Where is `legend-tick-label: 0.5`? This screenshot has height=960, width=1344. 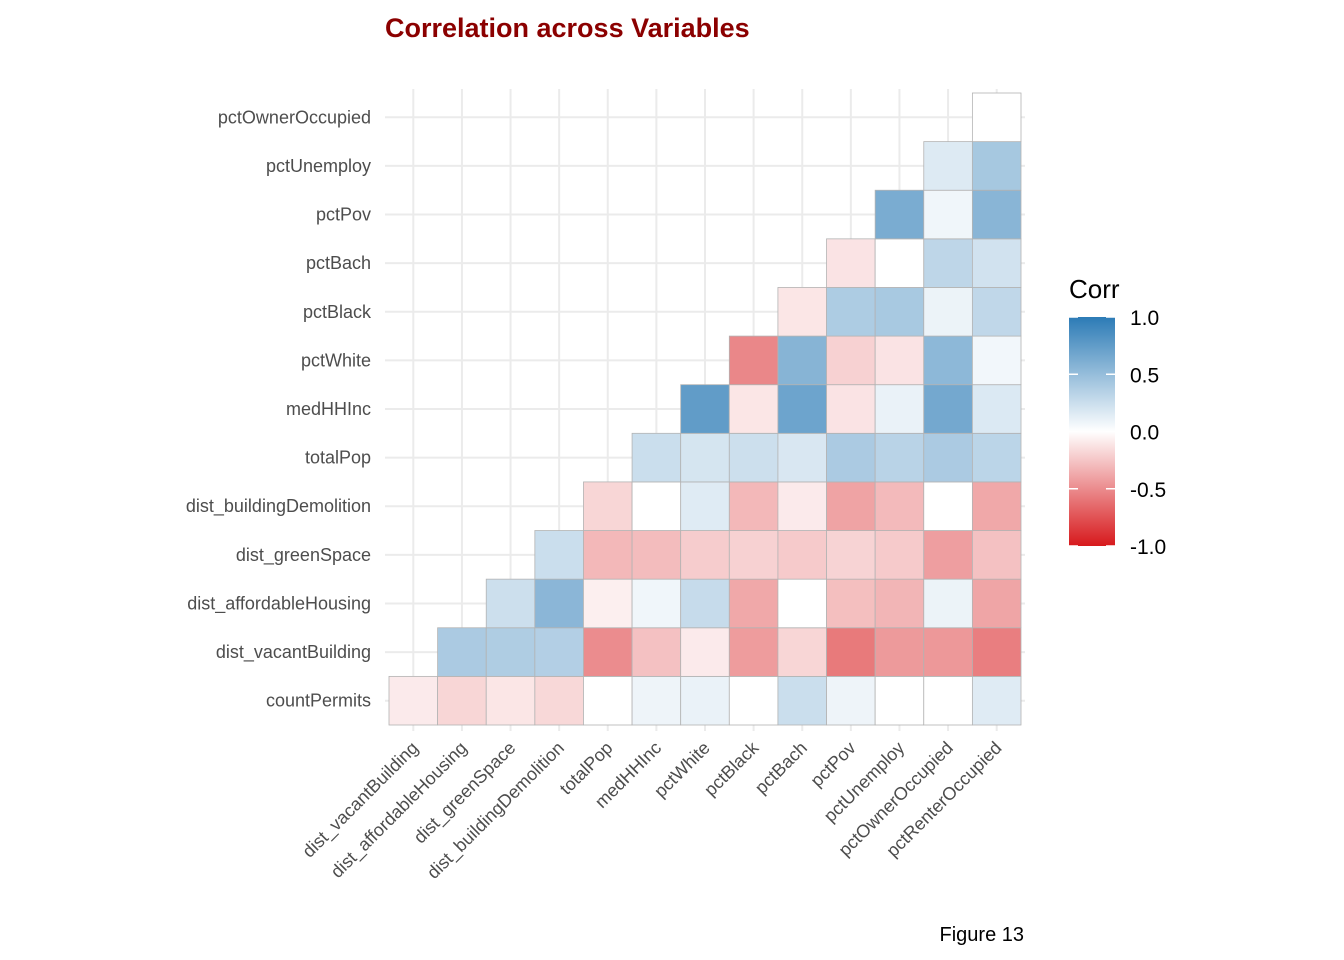 legend-tick-label: 0.5 is located at coordinates (1144, 375).